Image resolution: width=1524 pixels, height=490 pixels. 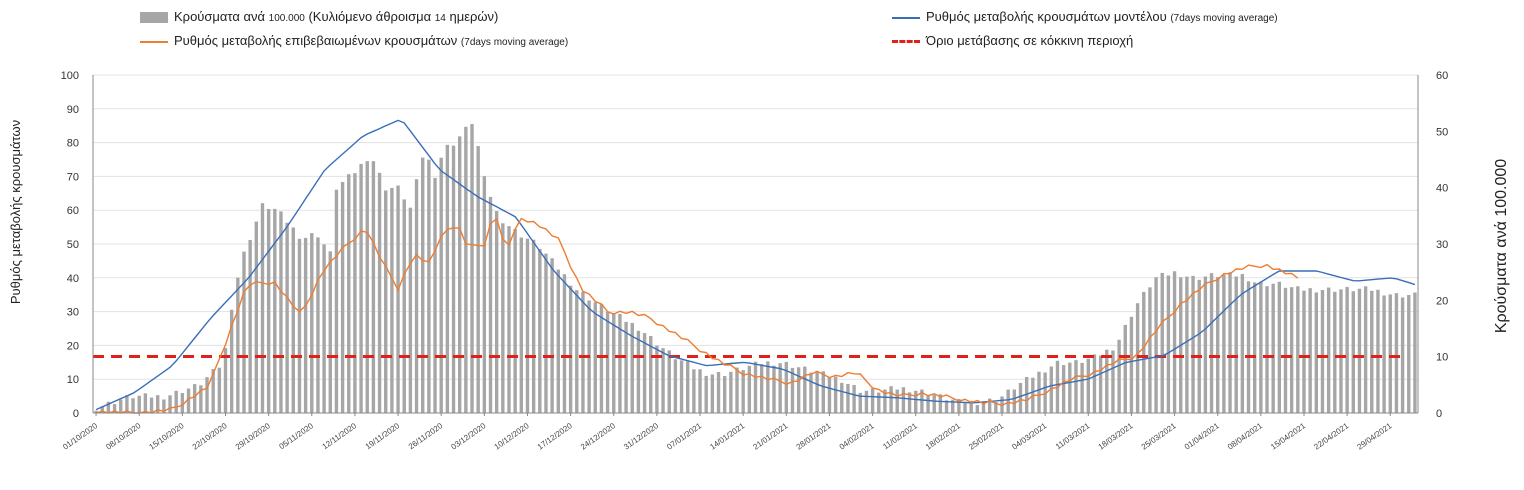 What do you see at coordinates (474, 16) in the screenshot?
I see `legend-bars-text-5: ημερών)` at bounding box center [474, 16].